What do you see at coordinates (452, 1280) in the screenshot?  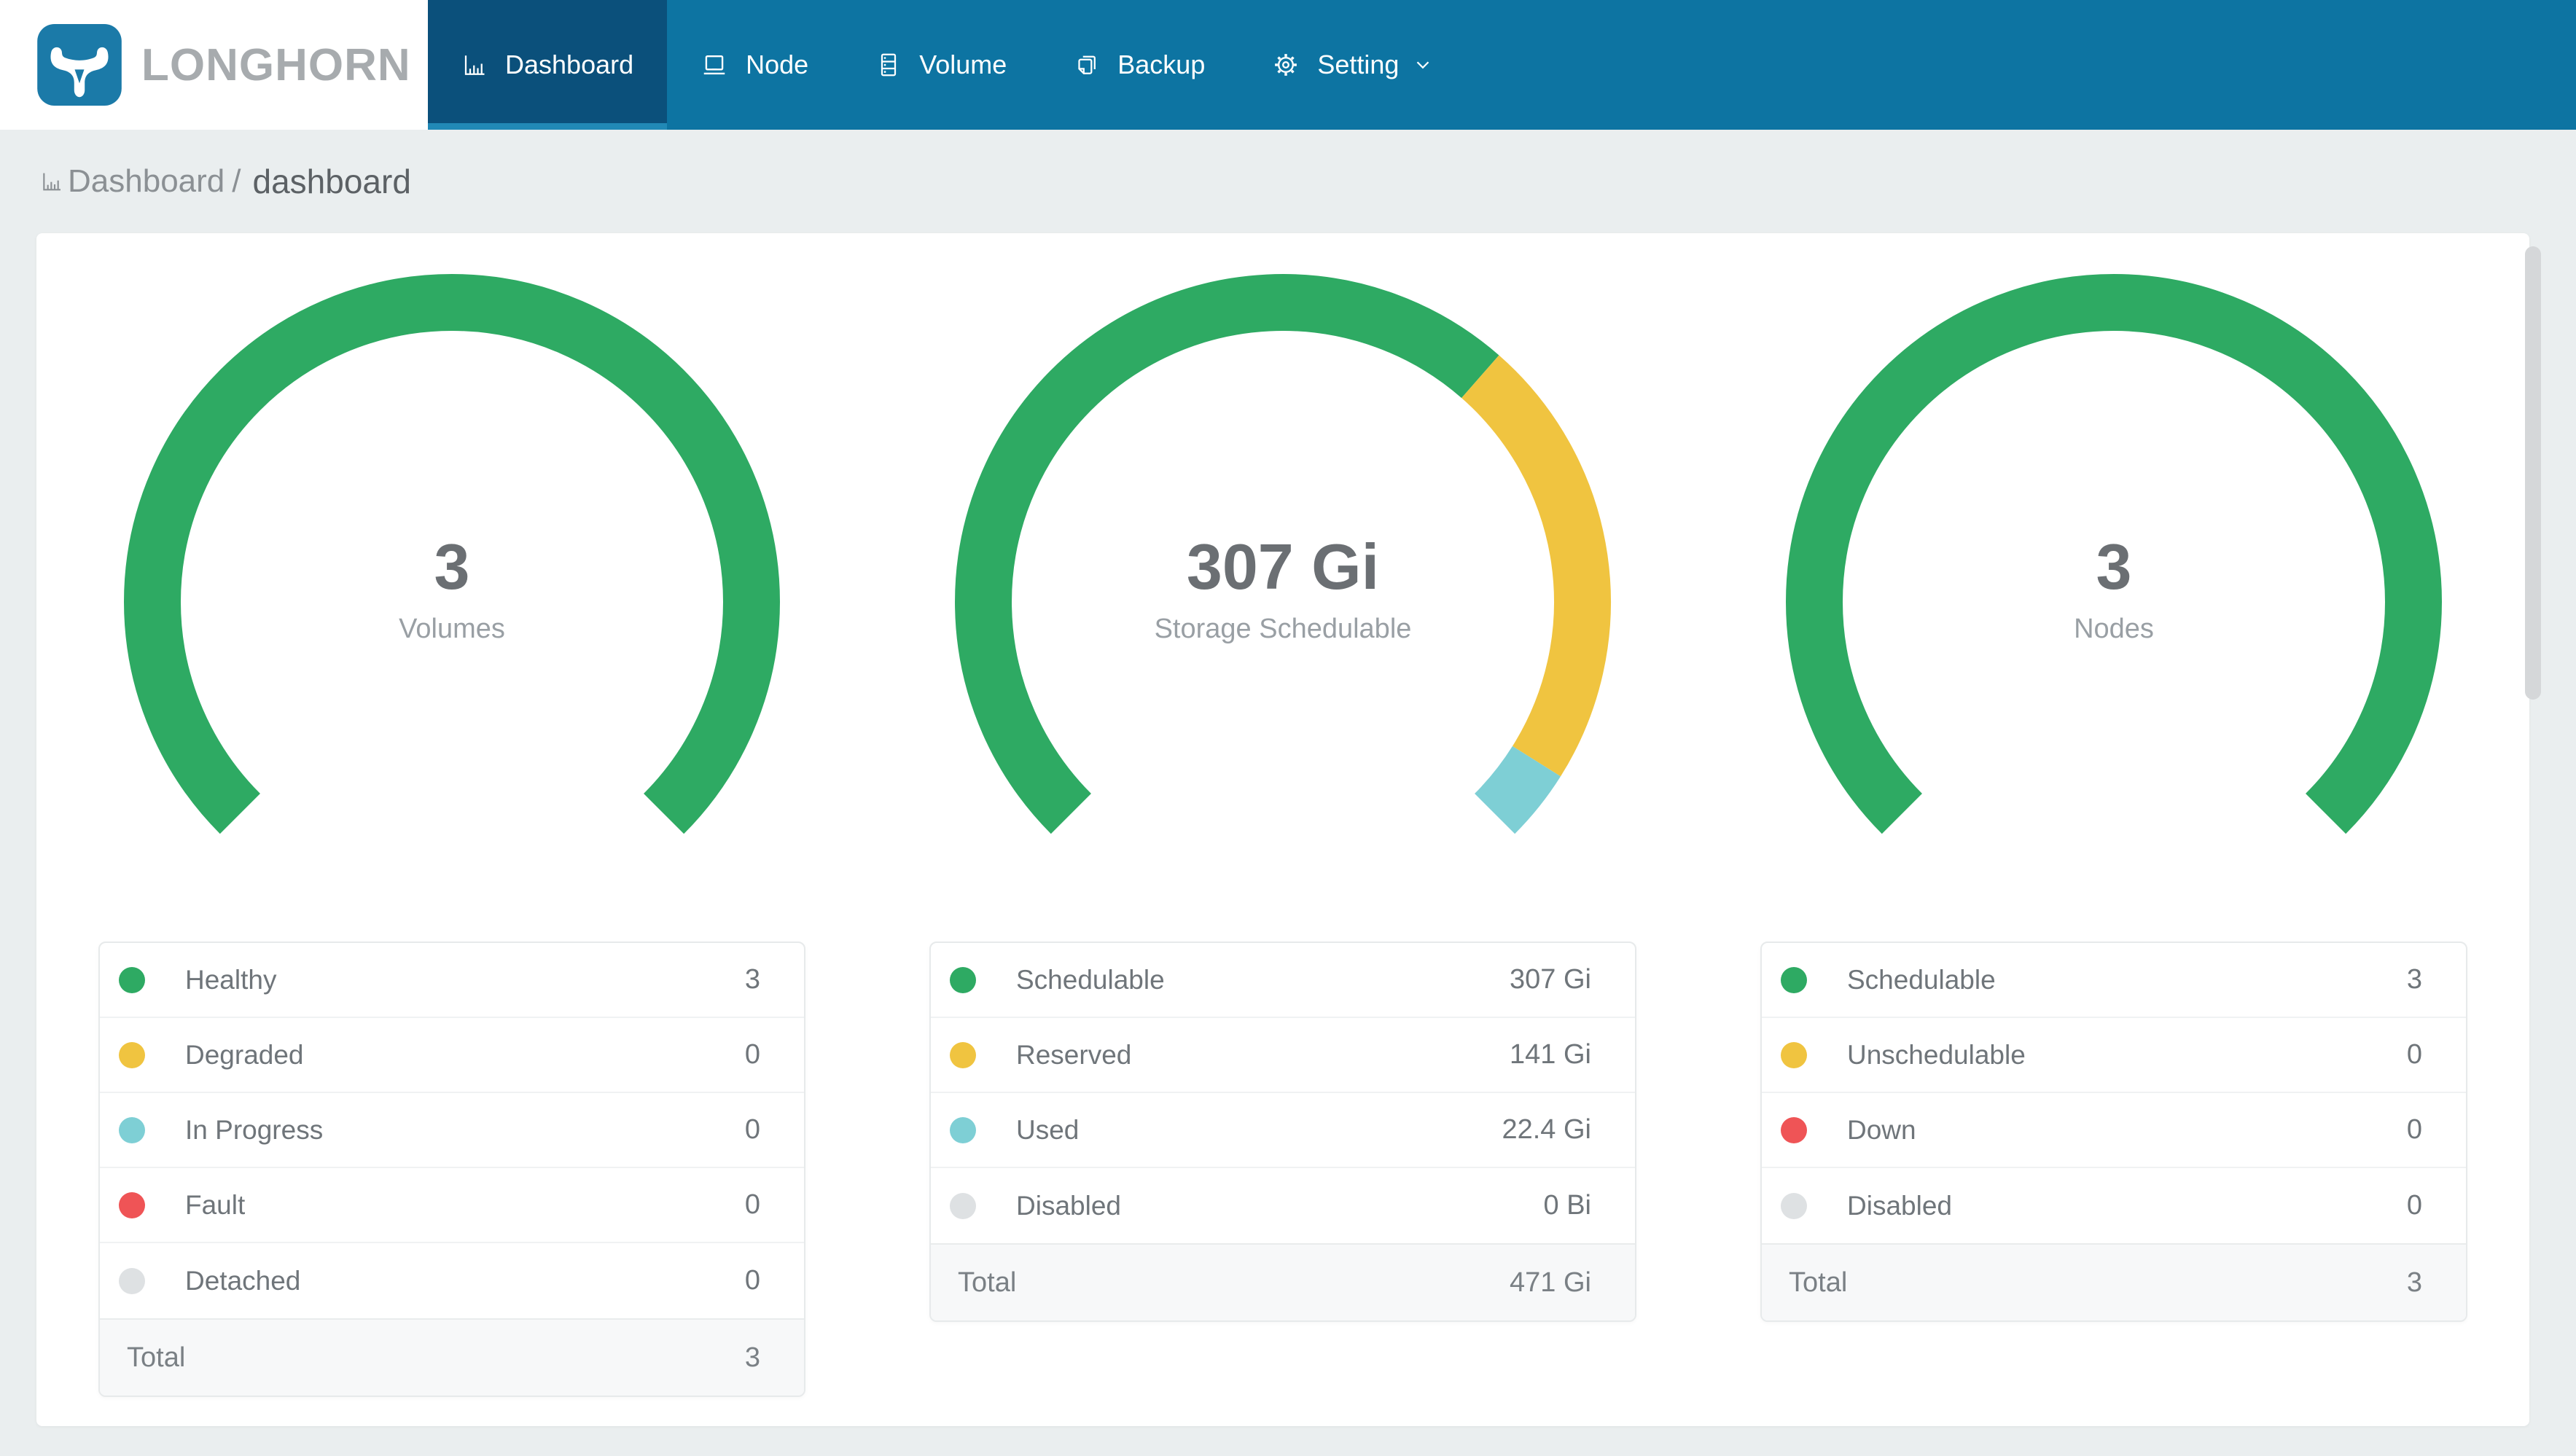 I see `legend-row: Detached 0` at bounding box center [452, 1280].